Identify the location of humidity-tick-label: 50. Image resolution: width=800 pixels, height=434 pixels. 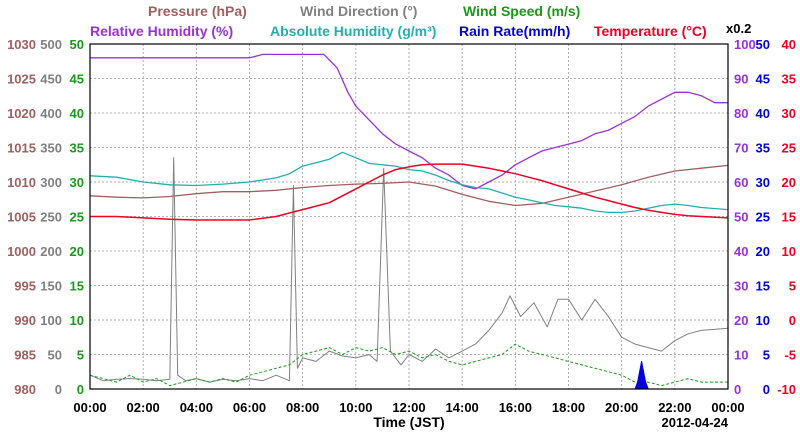
(741, 217).